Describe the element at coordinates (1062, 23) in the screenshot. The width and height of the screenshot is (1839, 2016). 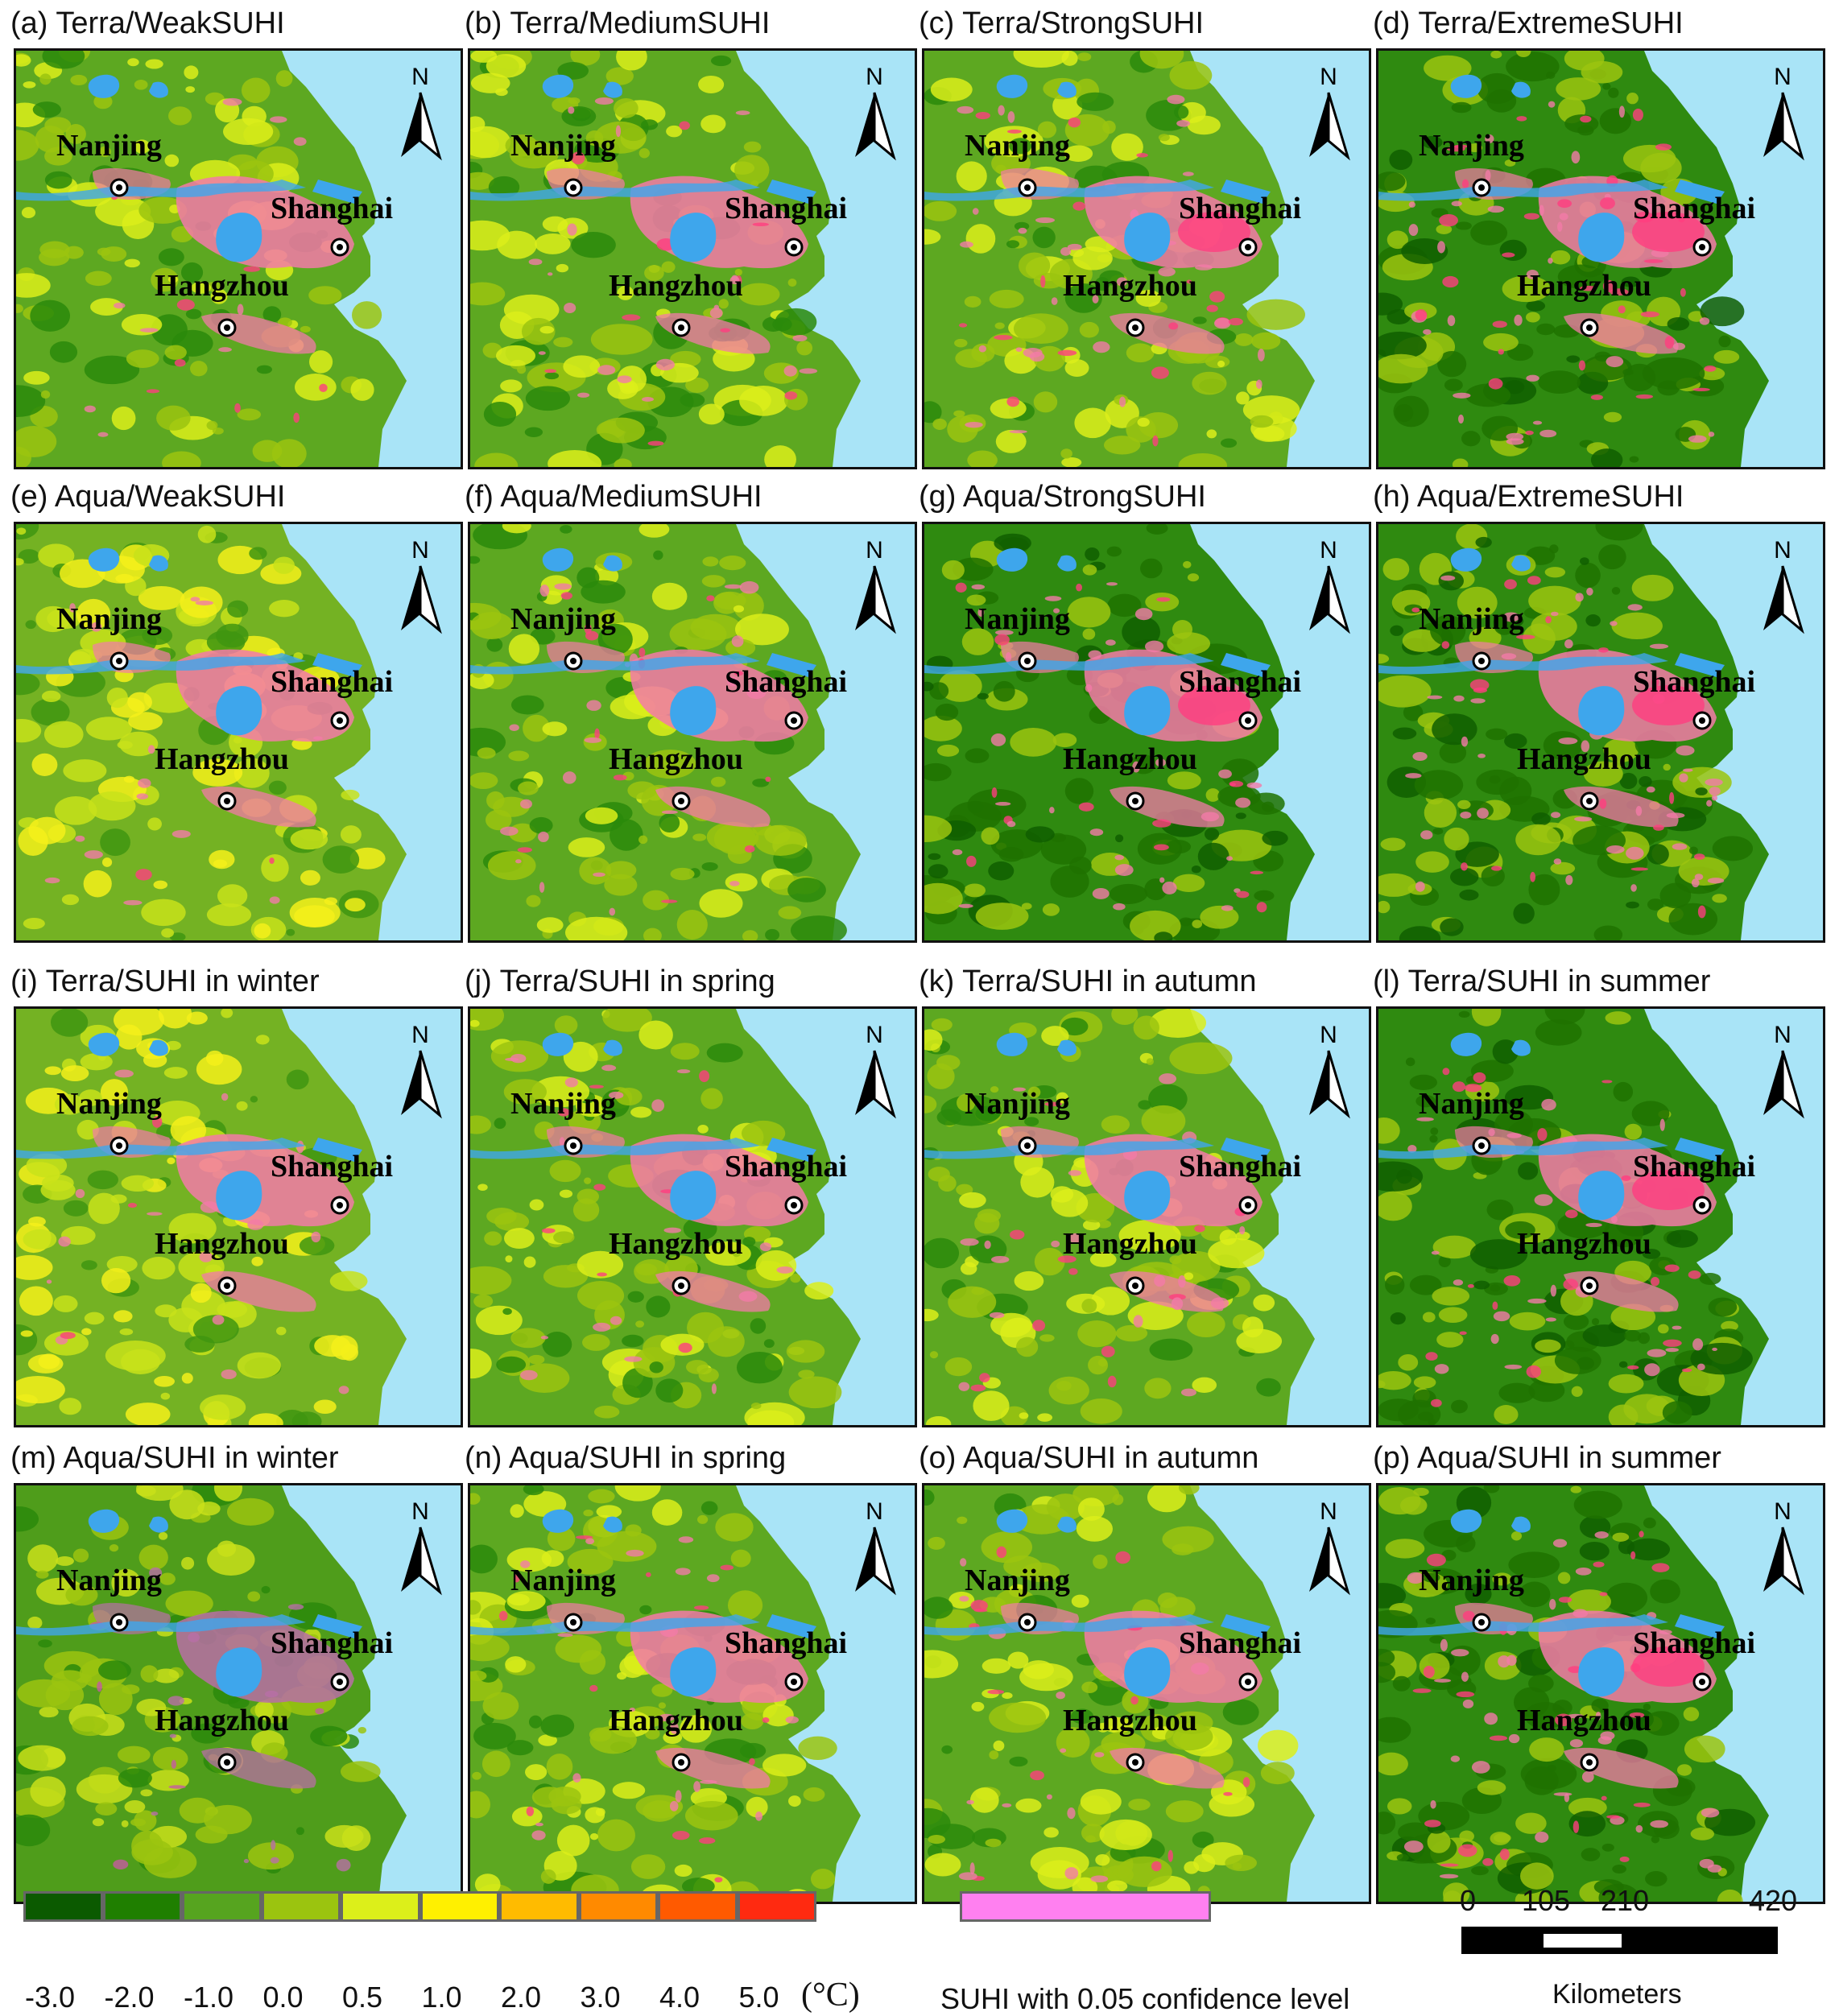
I see `panel-title: (c) Terra/StrongSUHI` at that location.